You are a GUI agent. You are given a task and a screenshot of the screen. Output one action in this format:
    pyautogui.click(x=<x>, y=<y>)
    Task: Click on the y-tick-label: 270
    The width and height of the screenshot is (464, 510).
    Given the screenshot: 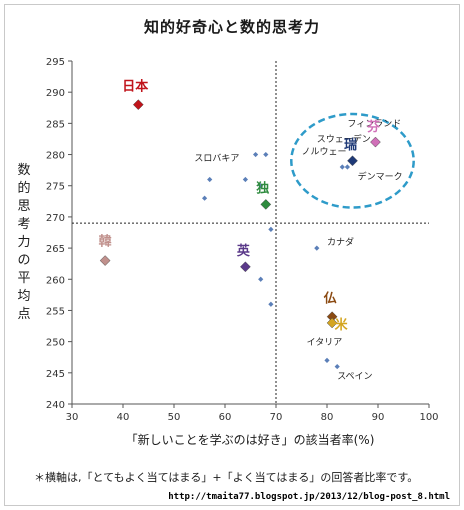 What is the action you would take?
    pyautogui.click(x=55, y=218)
    